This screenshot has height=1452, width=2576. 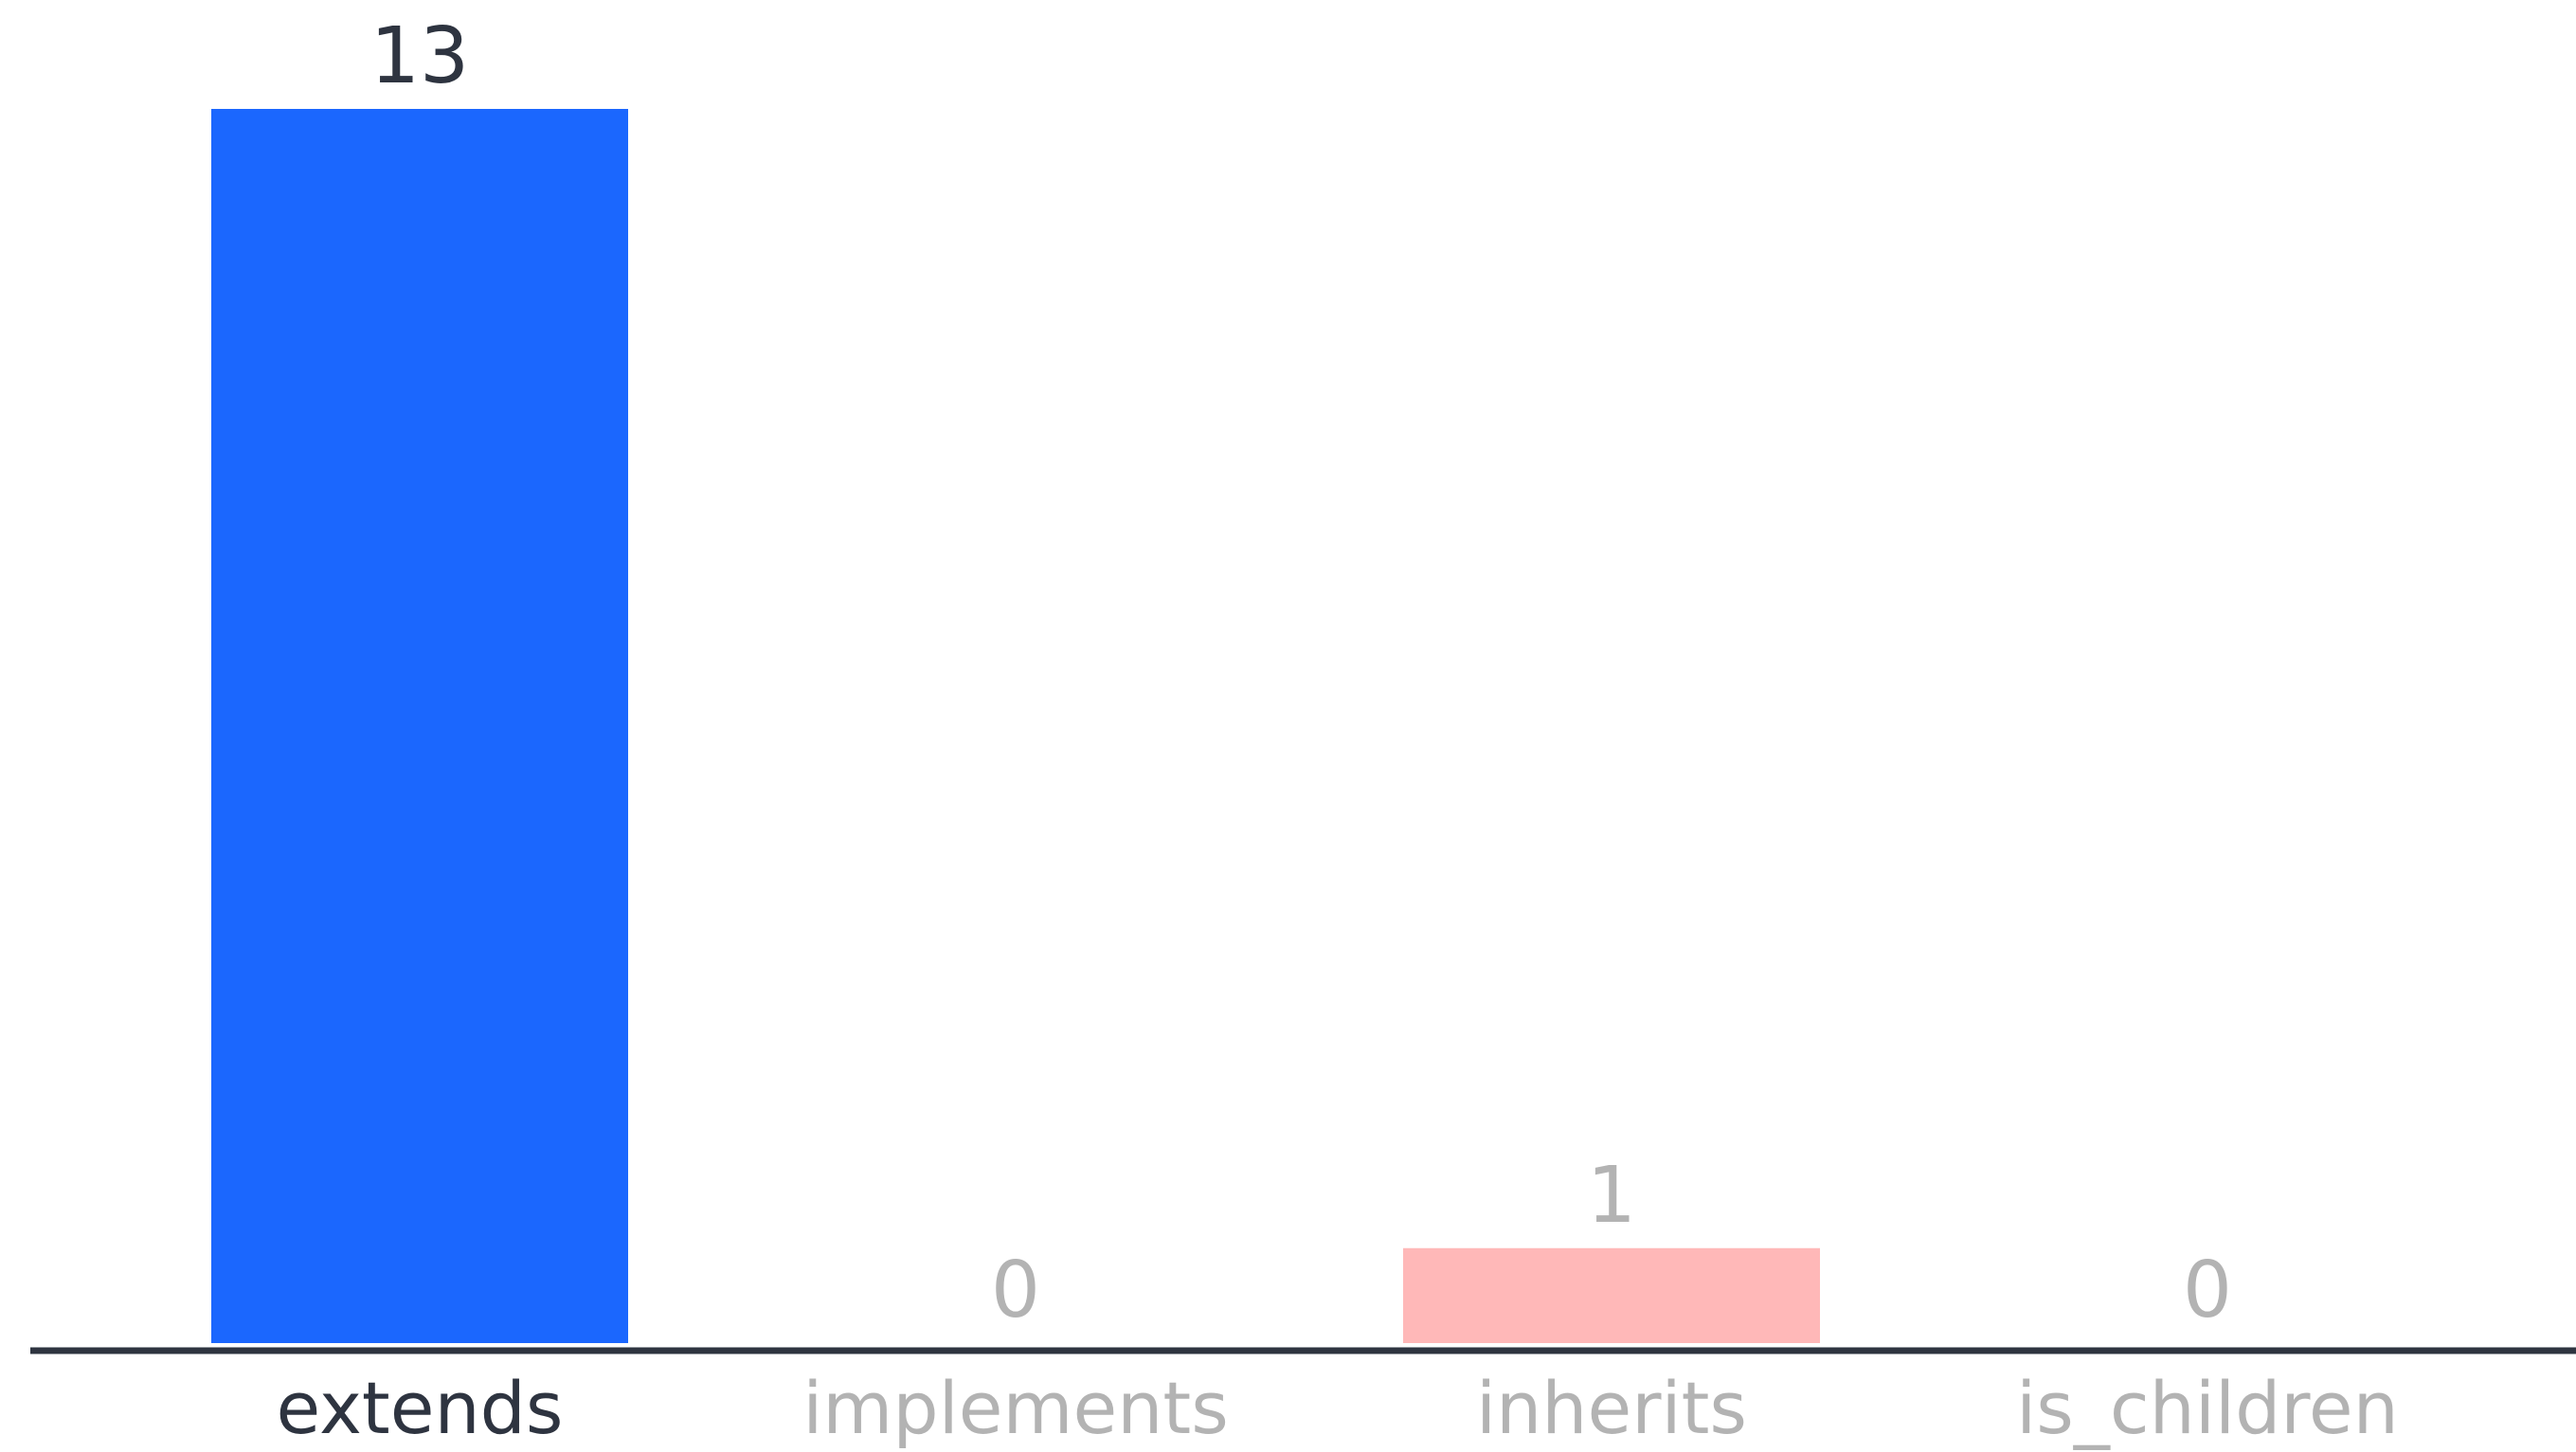 What do you see at coordinates (419, 56) in the screenshot?
I see `value-label-extends: 13` at bounding box center [419, 56].